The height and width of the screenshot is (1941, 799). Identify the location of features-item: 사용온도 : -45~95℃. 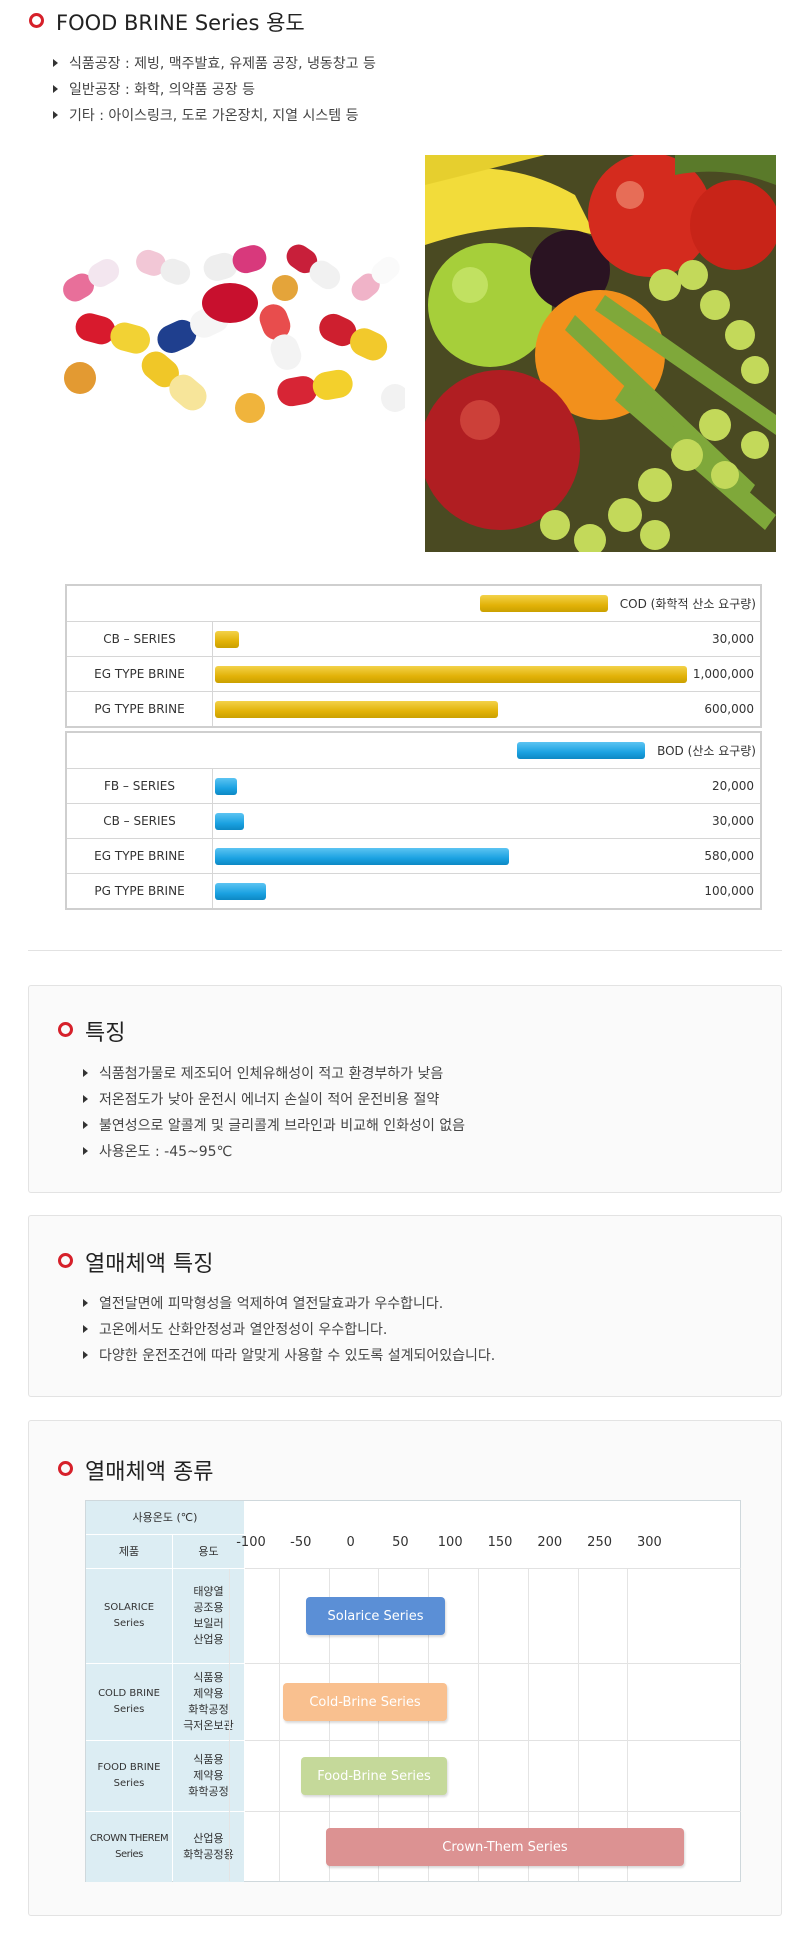
(157, 1151).